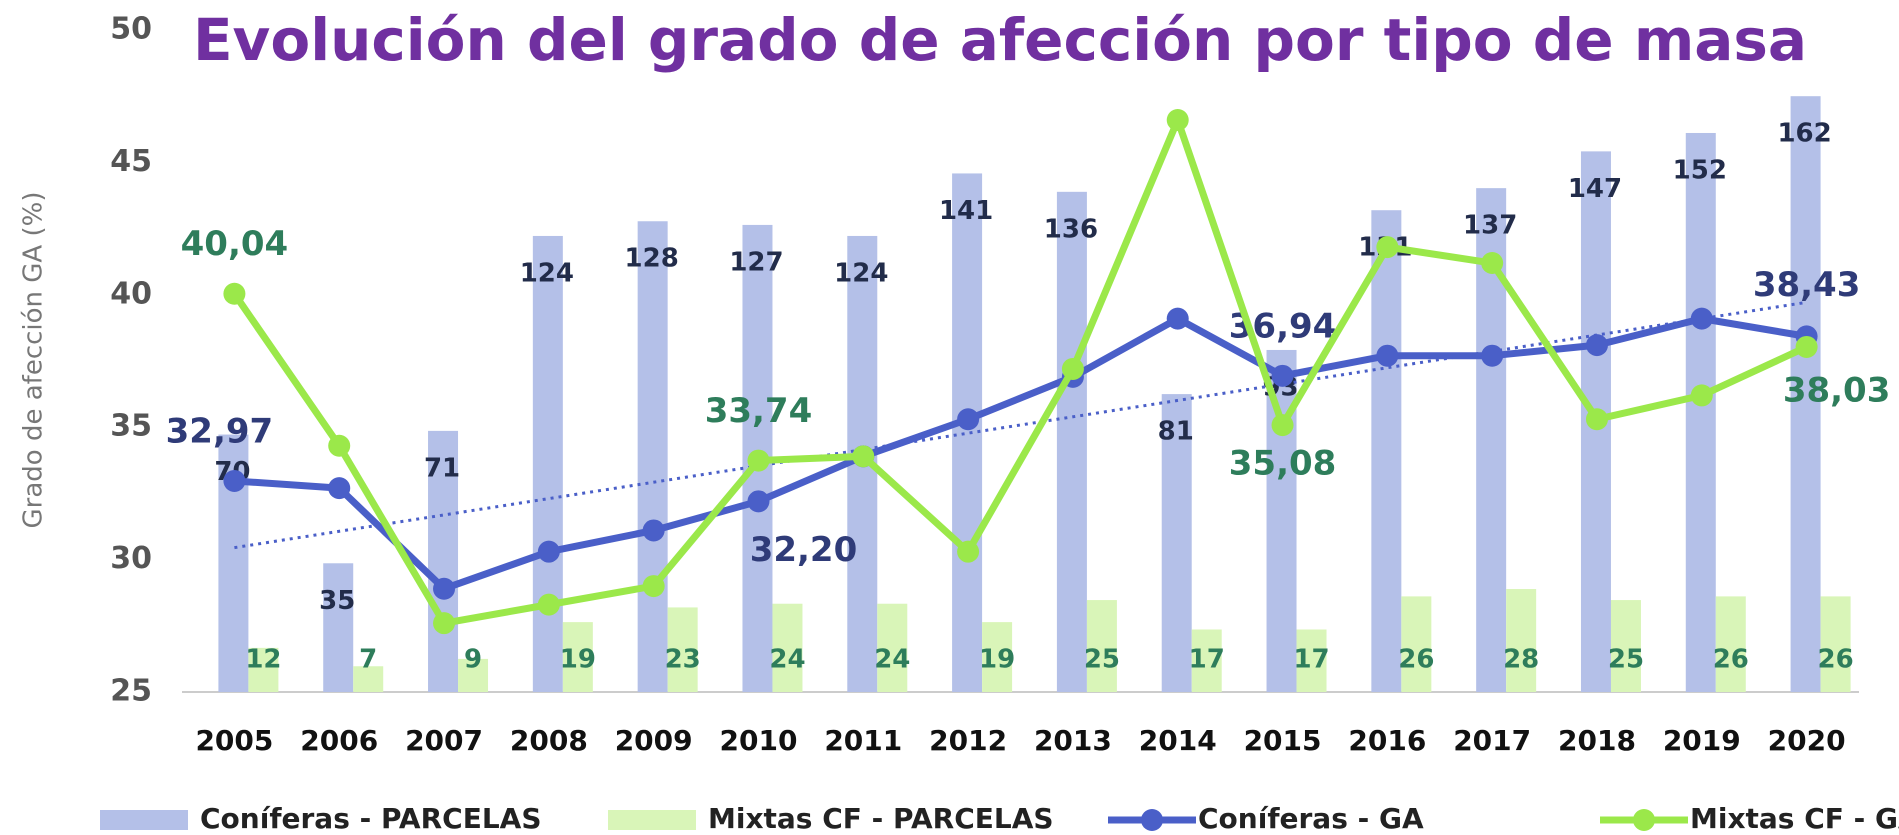 Image resolution: width=1899 pixels, height=835 pixels. I want to click on bar-label: 137, so click(1490, 226).